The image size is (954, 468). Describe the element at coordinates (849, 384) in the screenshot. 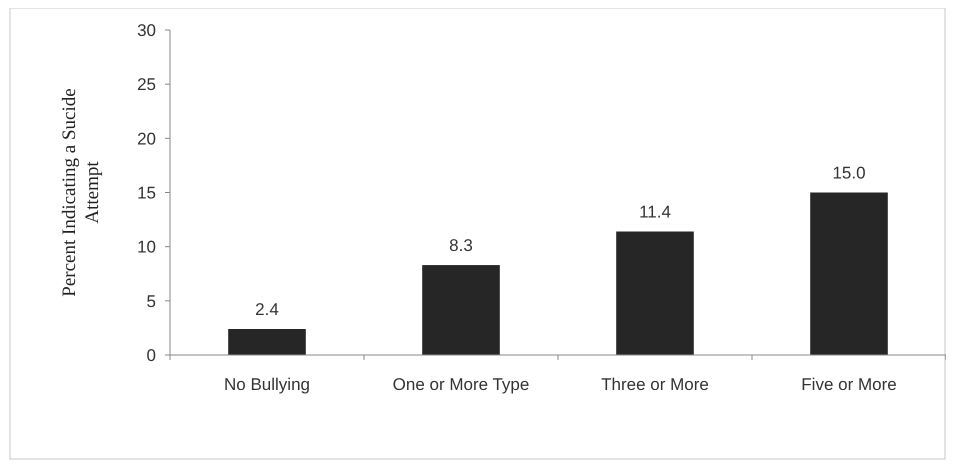

I see `x-tick-label: Five or More` at that location.